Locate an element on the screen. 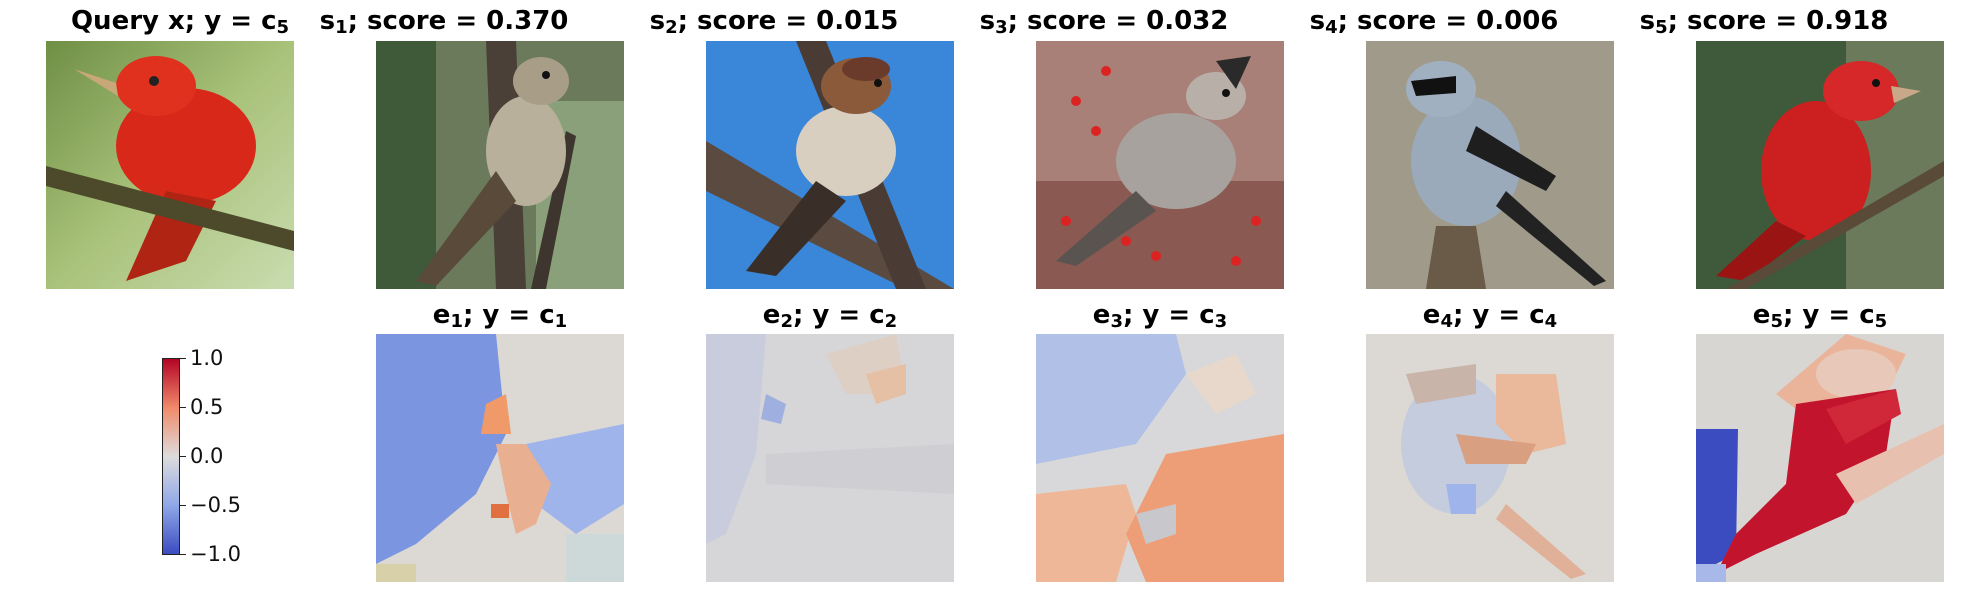 This screenshot has height=591, width=1963. colorbar-label: −0.5 is located at coordinates (215, 505).